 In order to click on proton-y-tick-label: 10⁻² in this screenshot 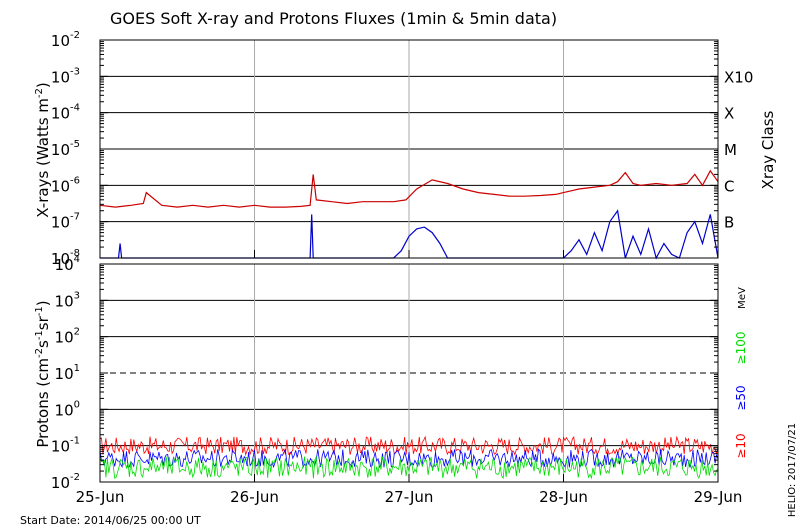, I will do `click(65, 482)`.